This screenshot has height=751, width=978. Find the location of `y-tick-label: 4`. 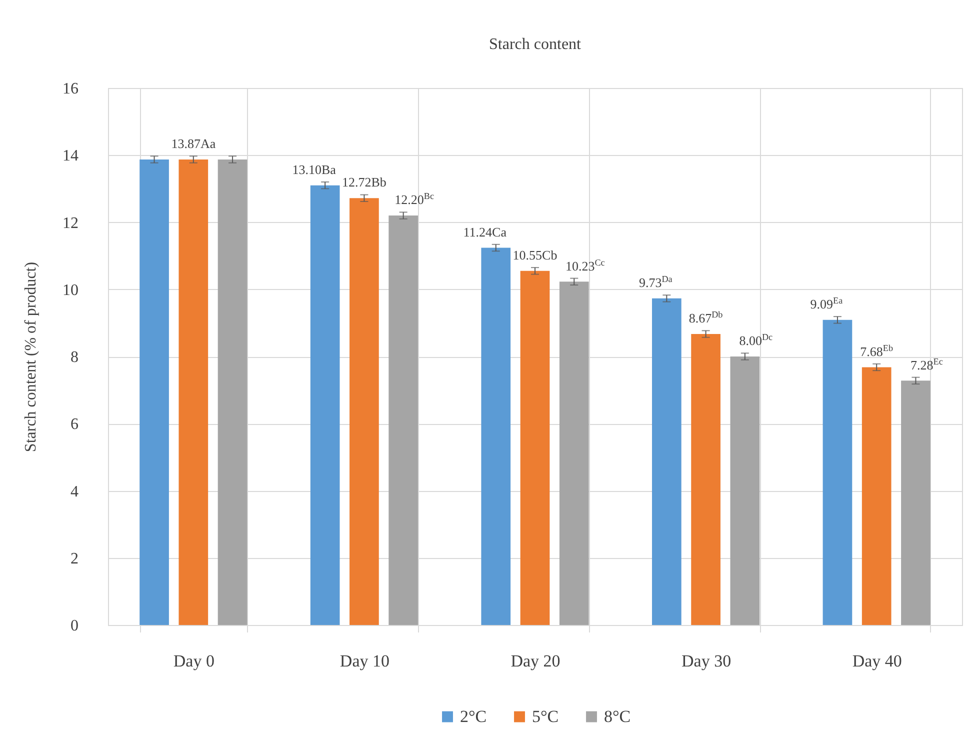

y-tick-label: 4 is located at coordinates (74, 491).